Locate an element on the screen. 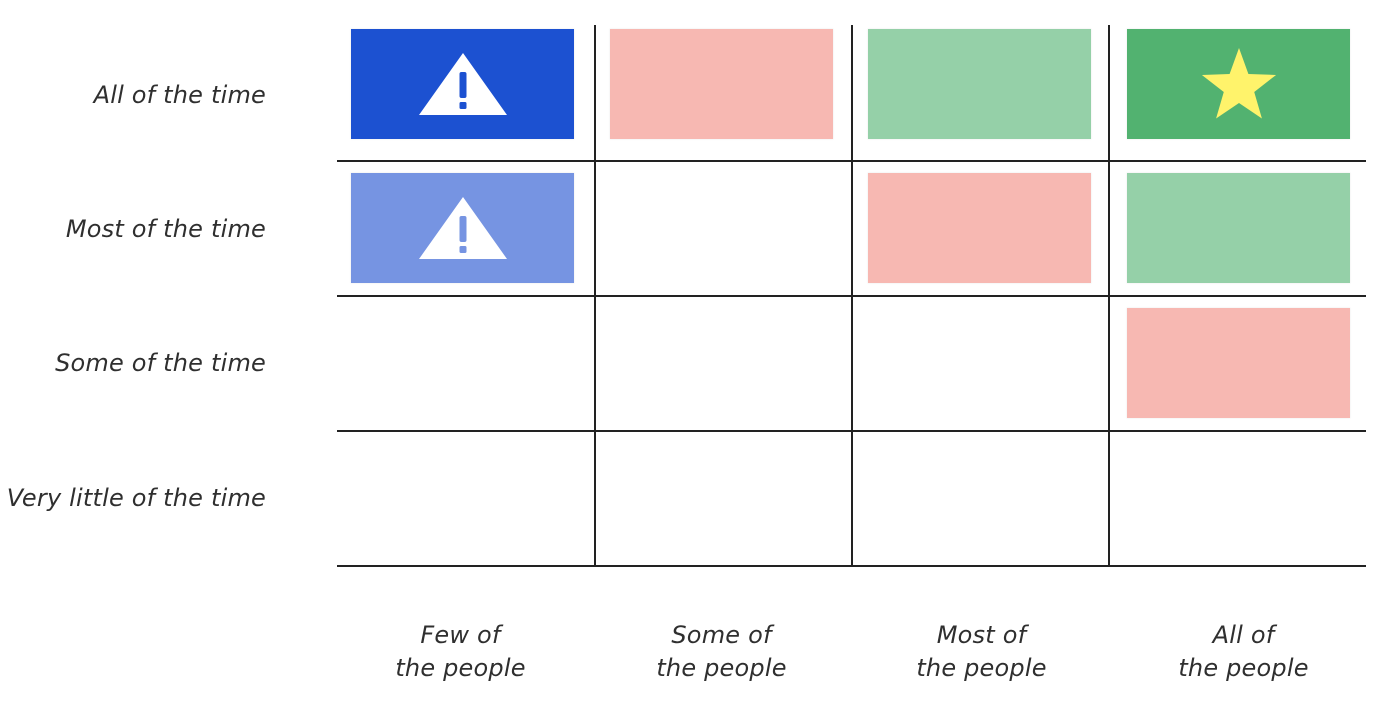 The width and height of the screenshot is (1400, 716). cell-some-of-the-time-all-people is located at coordinates (1238, 363).